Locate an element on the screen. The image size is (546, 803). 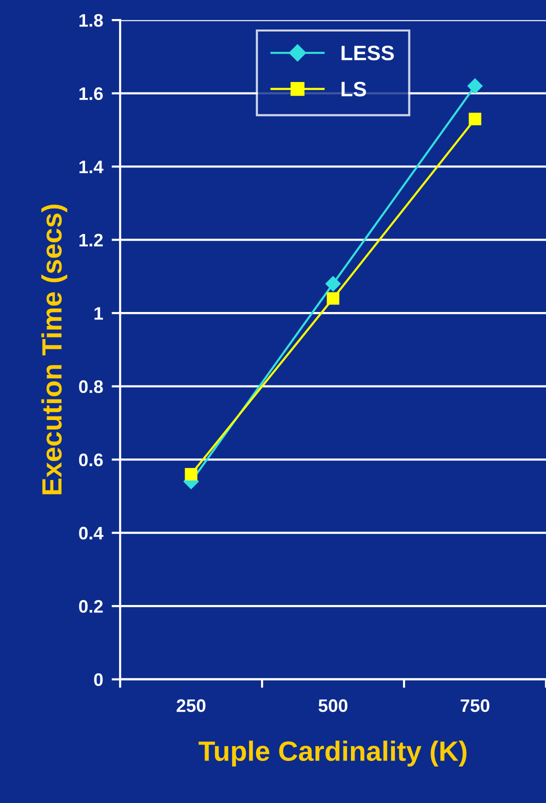
y-tick-label: 0.2 is located at coordinates (91, 606).